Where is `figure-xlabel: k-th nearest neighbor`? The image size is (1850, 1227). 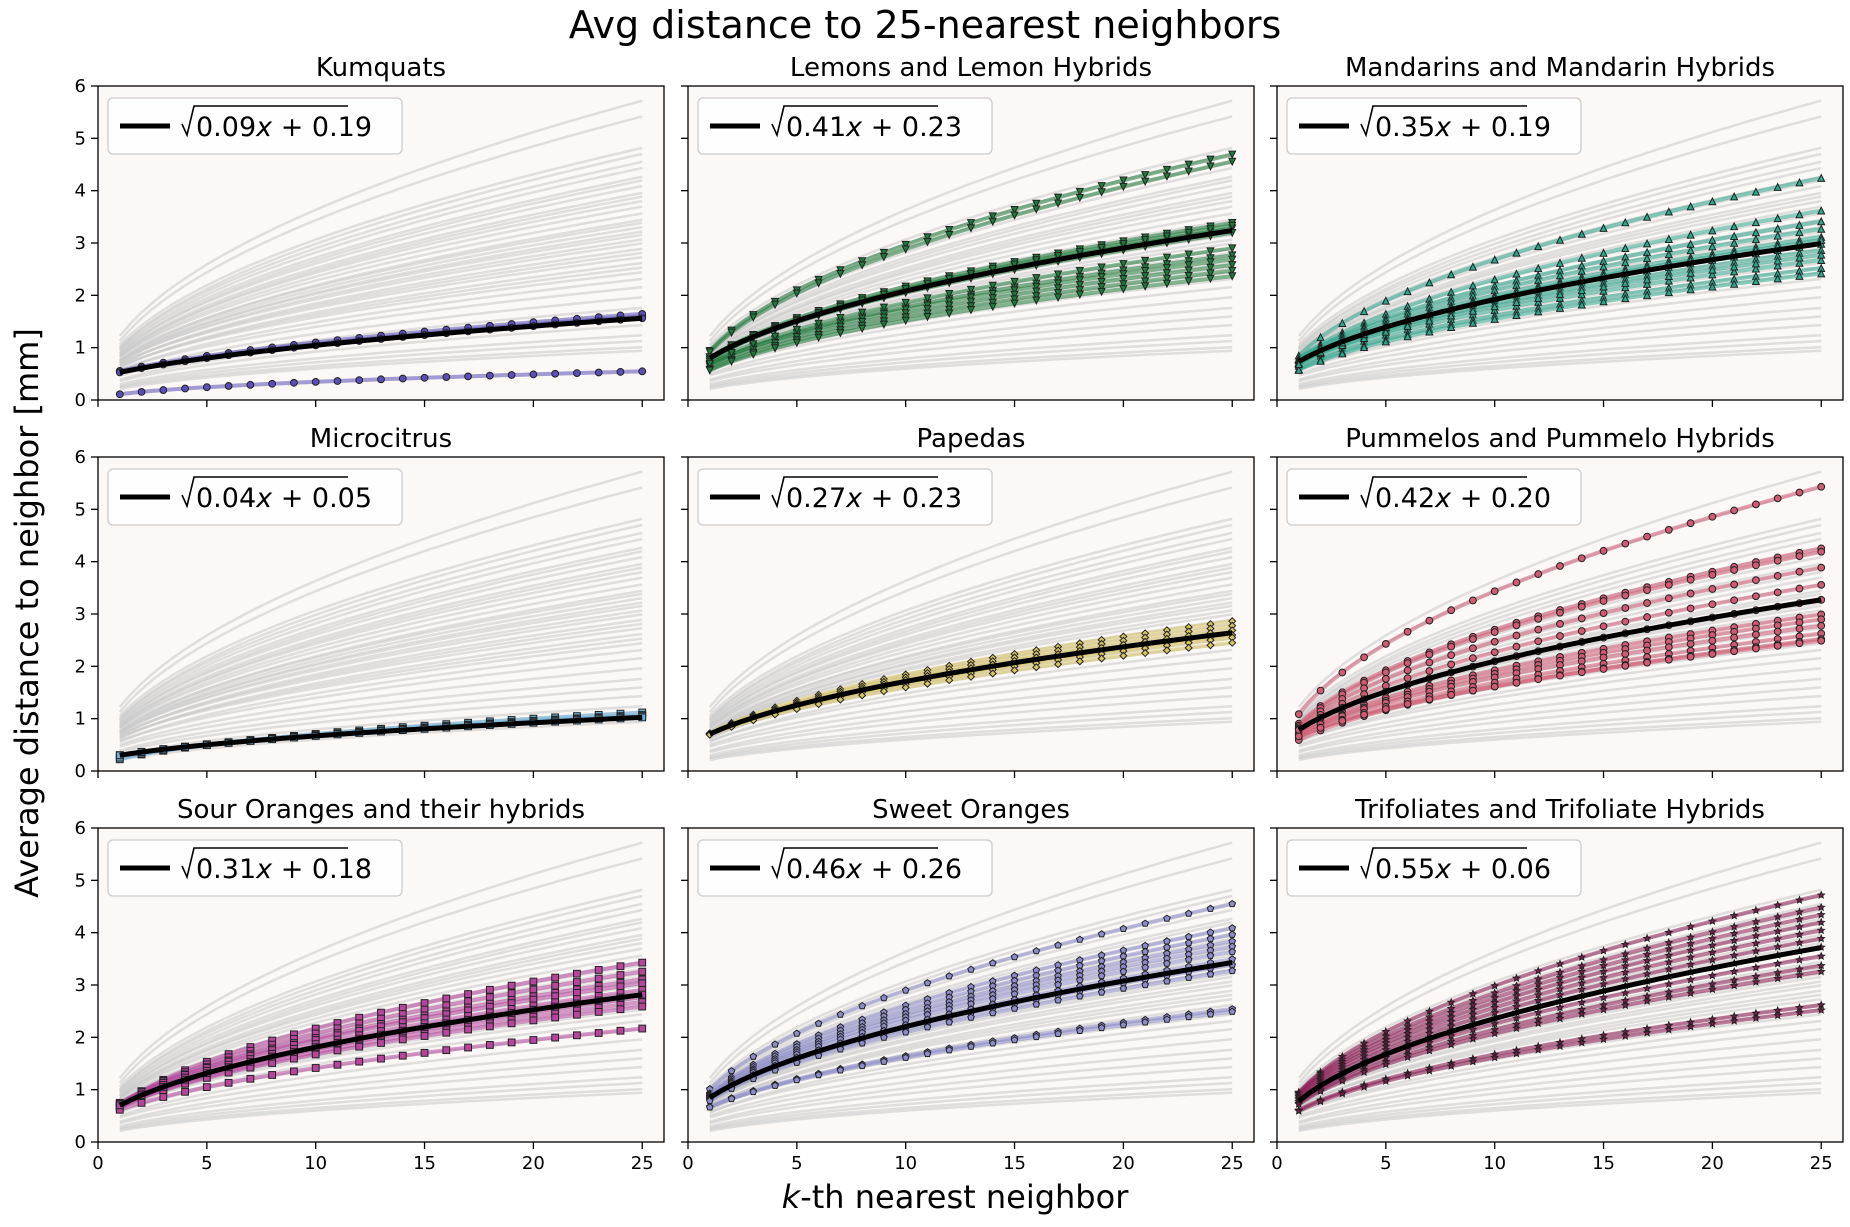 figure-xlabel: k-th nearest neighbor is located at coordinates (956, 1197).